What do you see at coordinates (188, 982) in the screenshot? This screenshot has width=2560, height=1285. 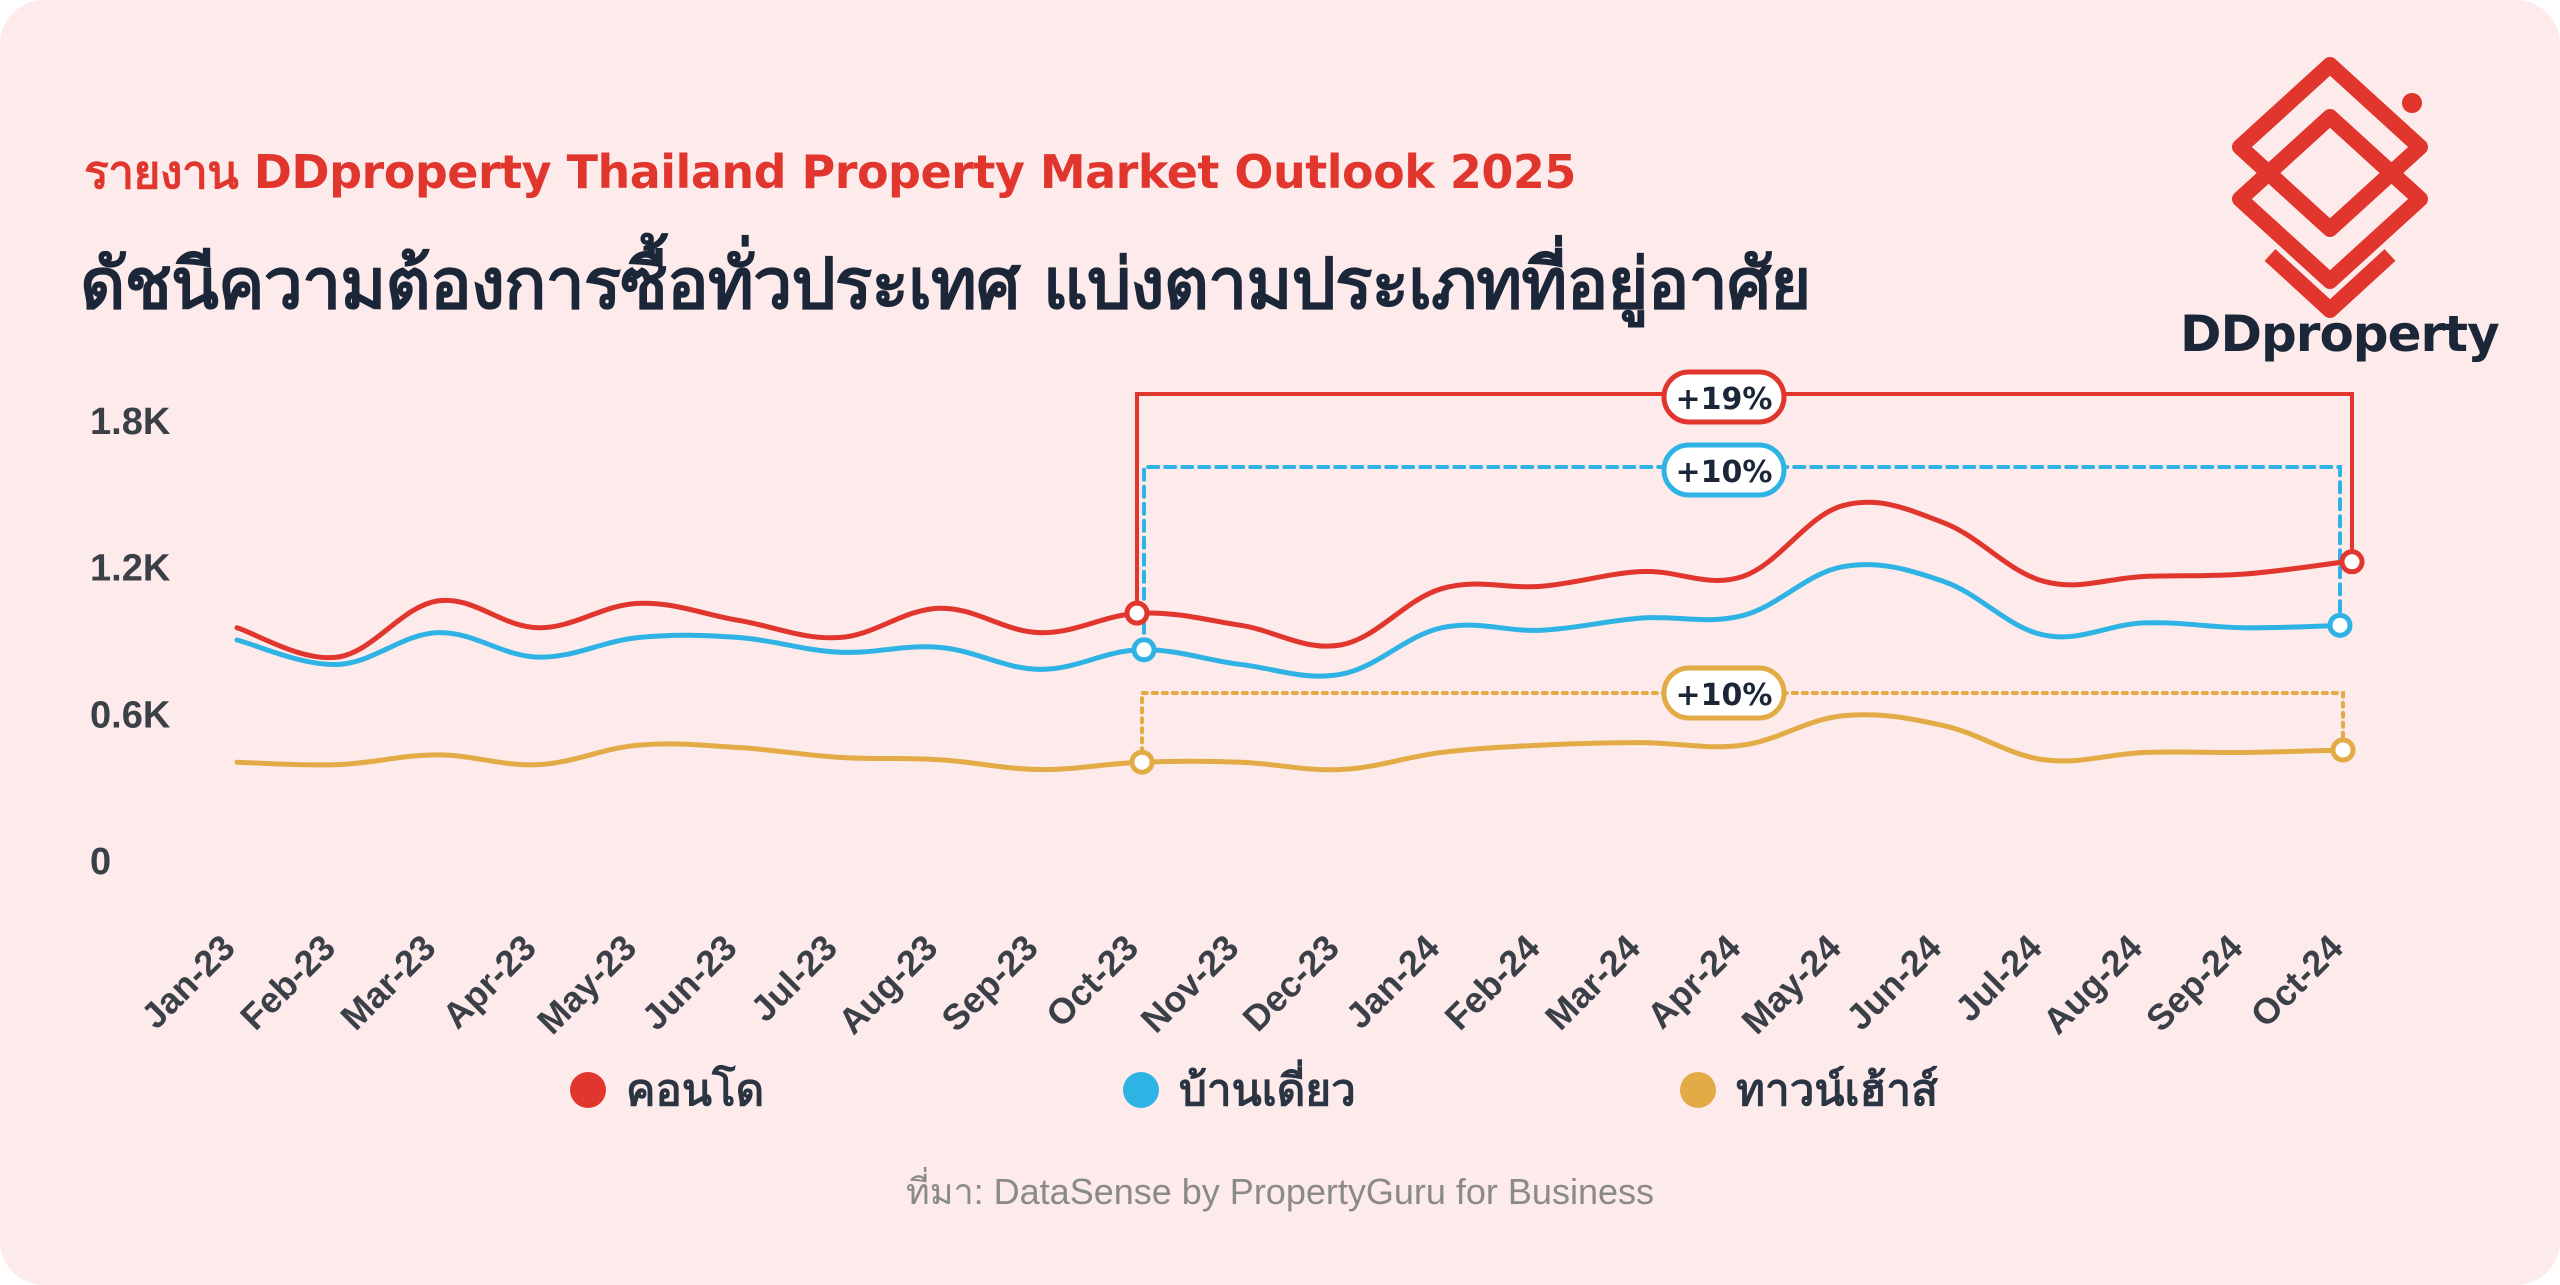 I see `x-tick-label: Jan-23` at bounding box center [188, 982].